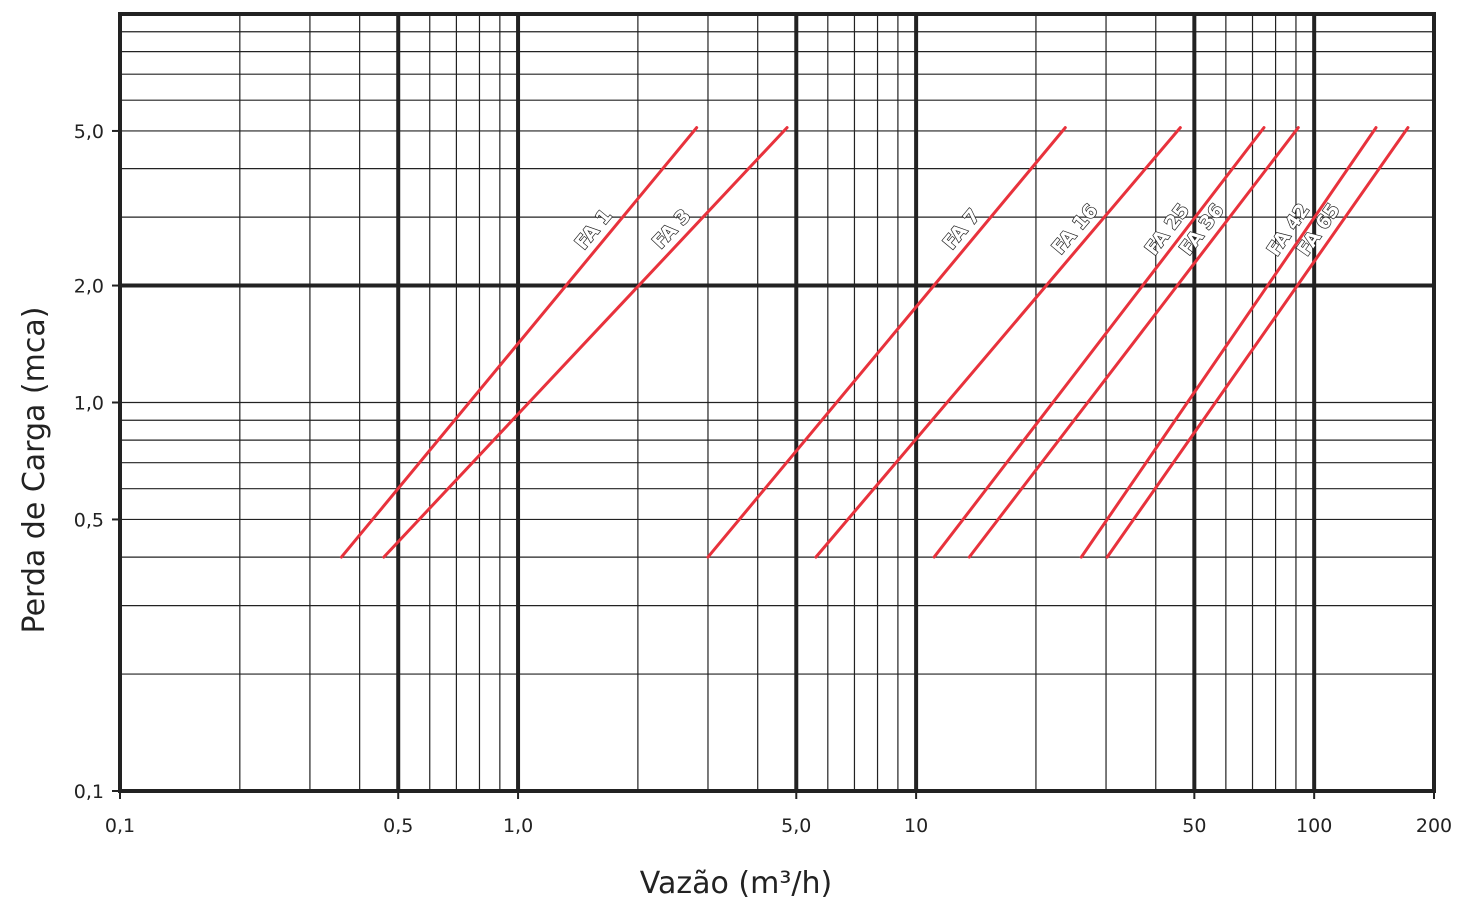 The height and width of the screenshot is (899, 1469). I want to click on x-tick-label: 1,0, so click(518, 826).